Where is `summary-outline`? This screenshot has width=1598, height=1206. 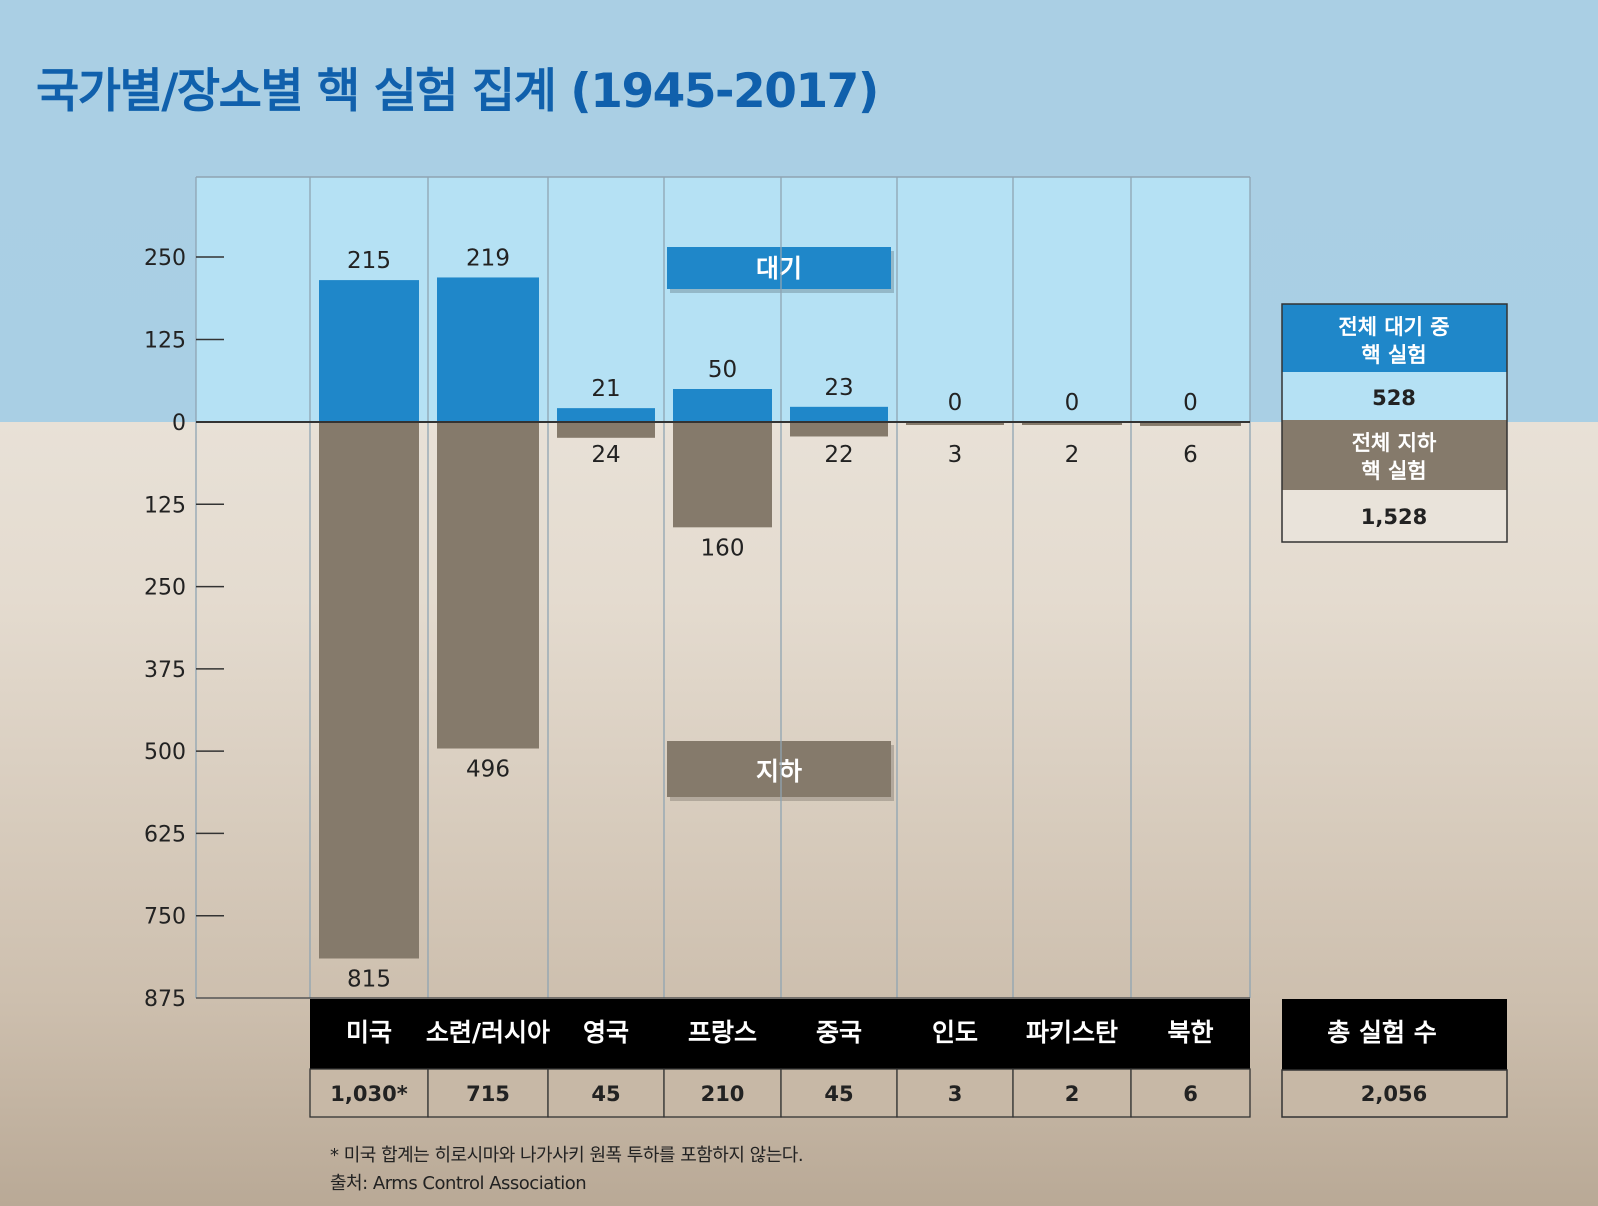
summary-outline is located at coordinates (1394, 423).